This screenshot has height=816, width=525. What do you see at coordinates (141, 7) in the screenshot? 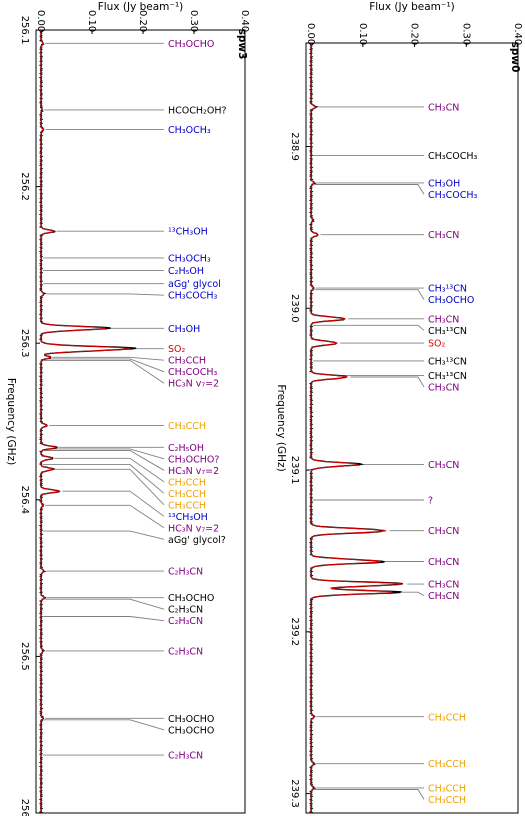
I see `spw3-flux-axis-label: Flux (Jy beam⁻¹)` at bounding box center [141, 7].